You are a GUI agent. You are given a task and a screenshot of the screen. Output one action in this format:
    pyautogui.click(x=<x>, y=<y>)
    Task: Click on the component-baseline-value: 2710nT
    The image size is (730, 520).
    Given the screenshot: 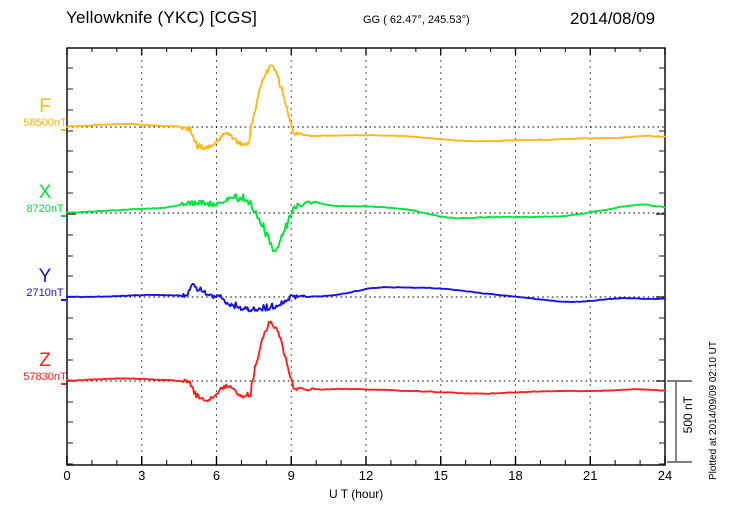 What is the action you would take?
    pyautogui.click(x=45, y=293)
    